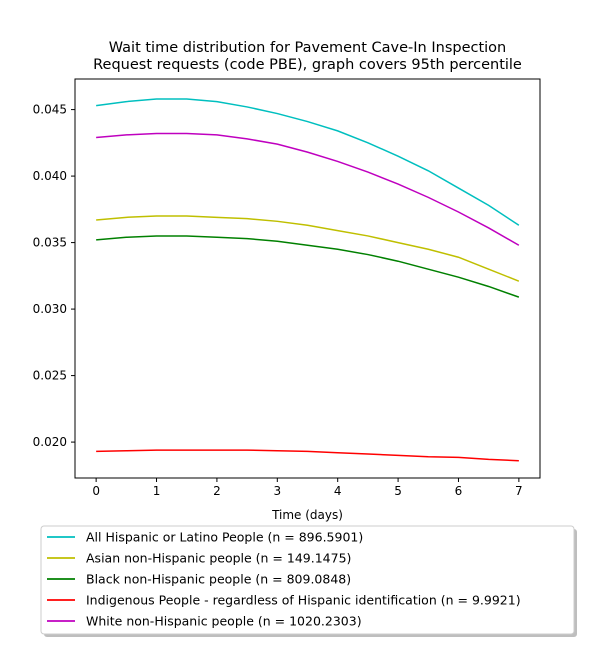  What do you see at coordinates (50, 309) in the screenshot?
I see `y-tick-label: 0.030` at bounding box center [50, 309].